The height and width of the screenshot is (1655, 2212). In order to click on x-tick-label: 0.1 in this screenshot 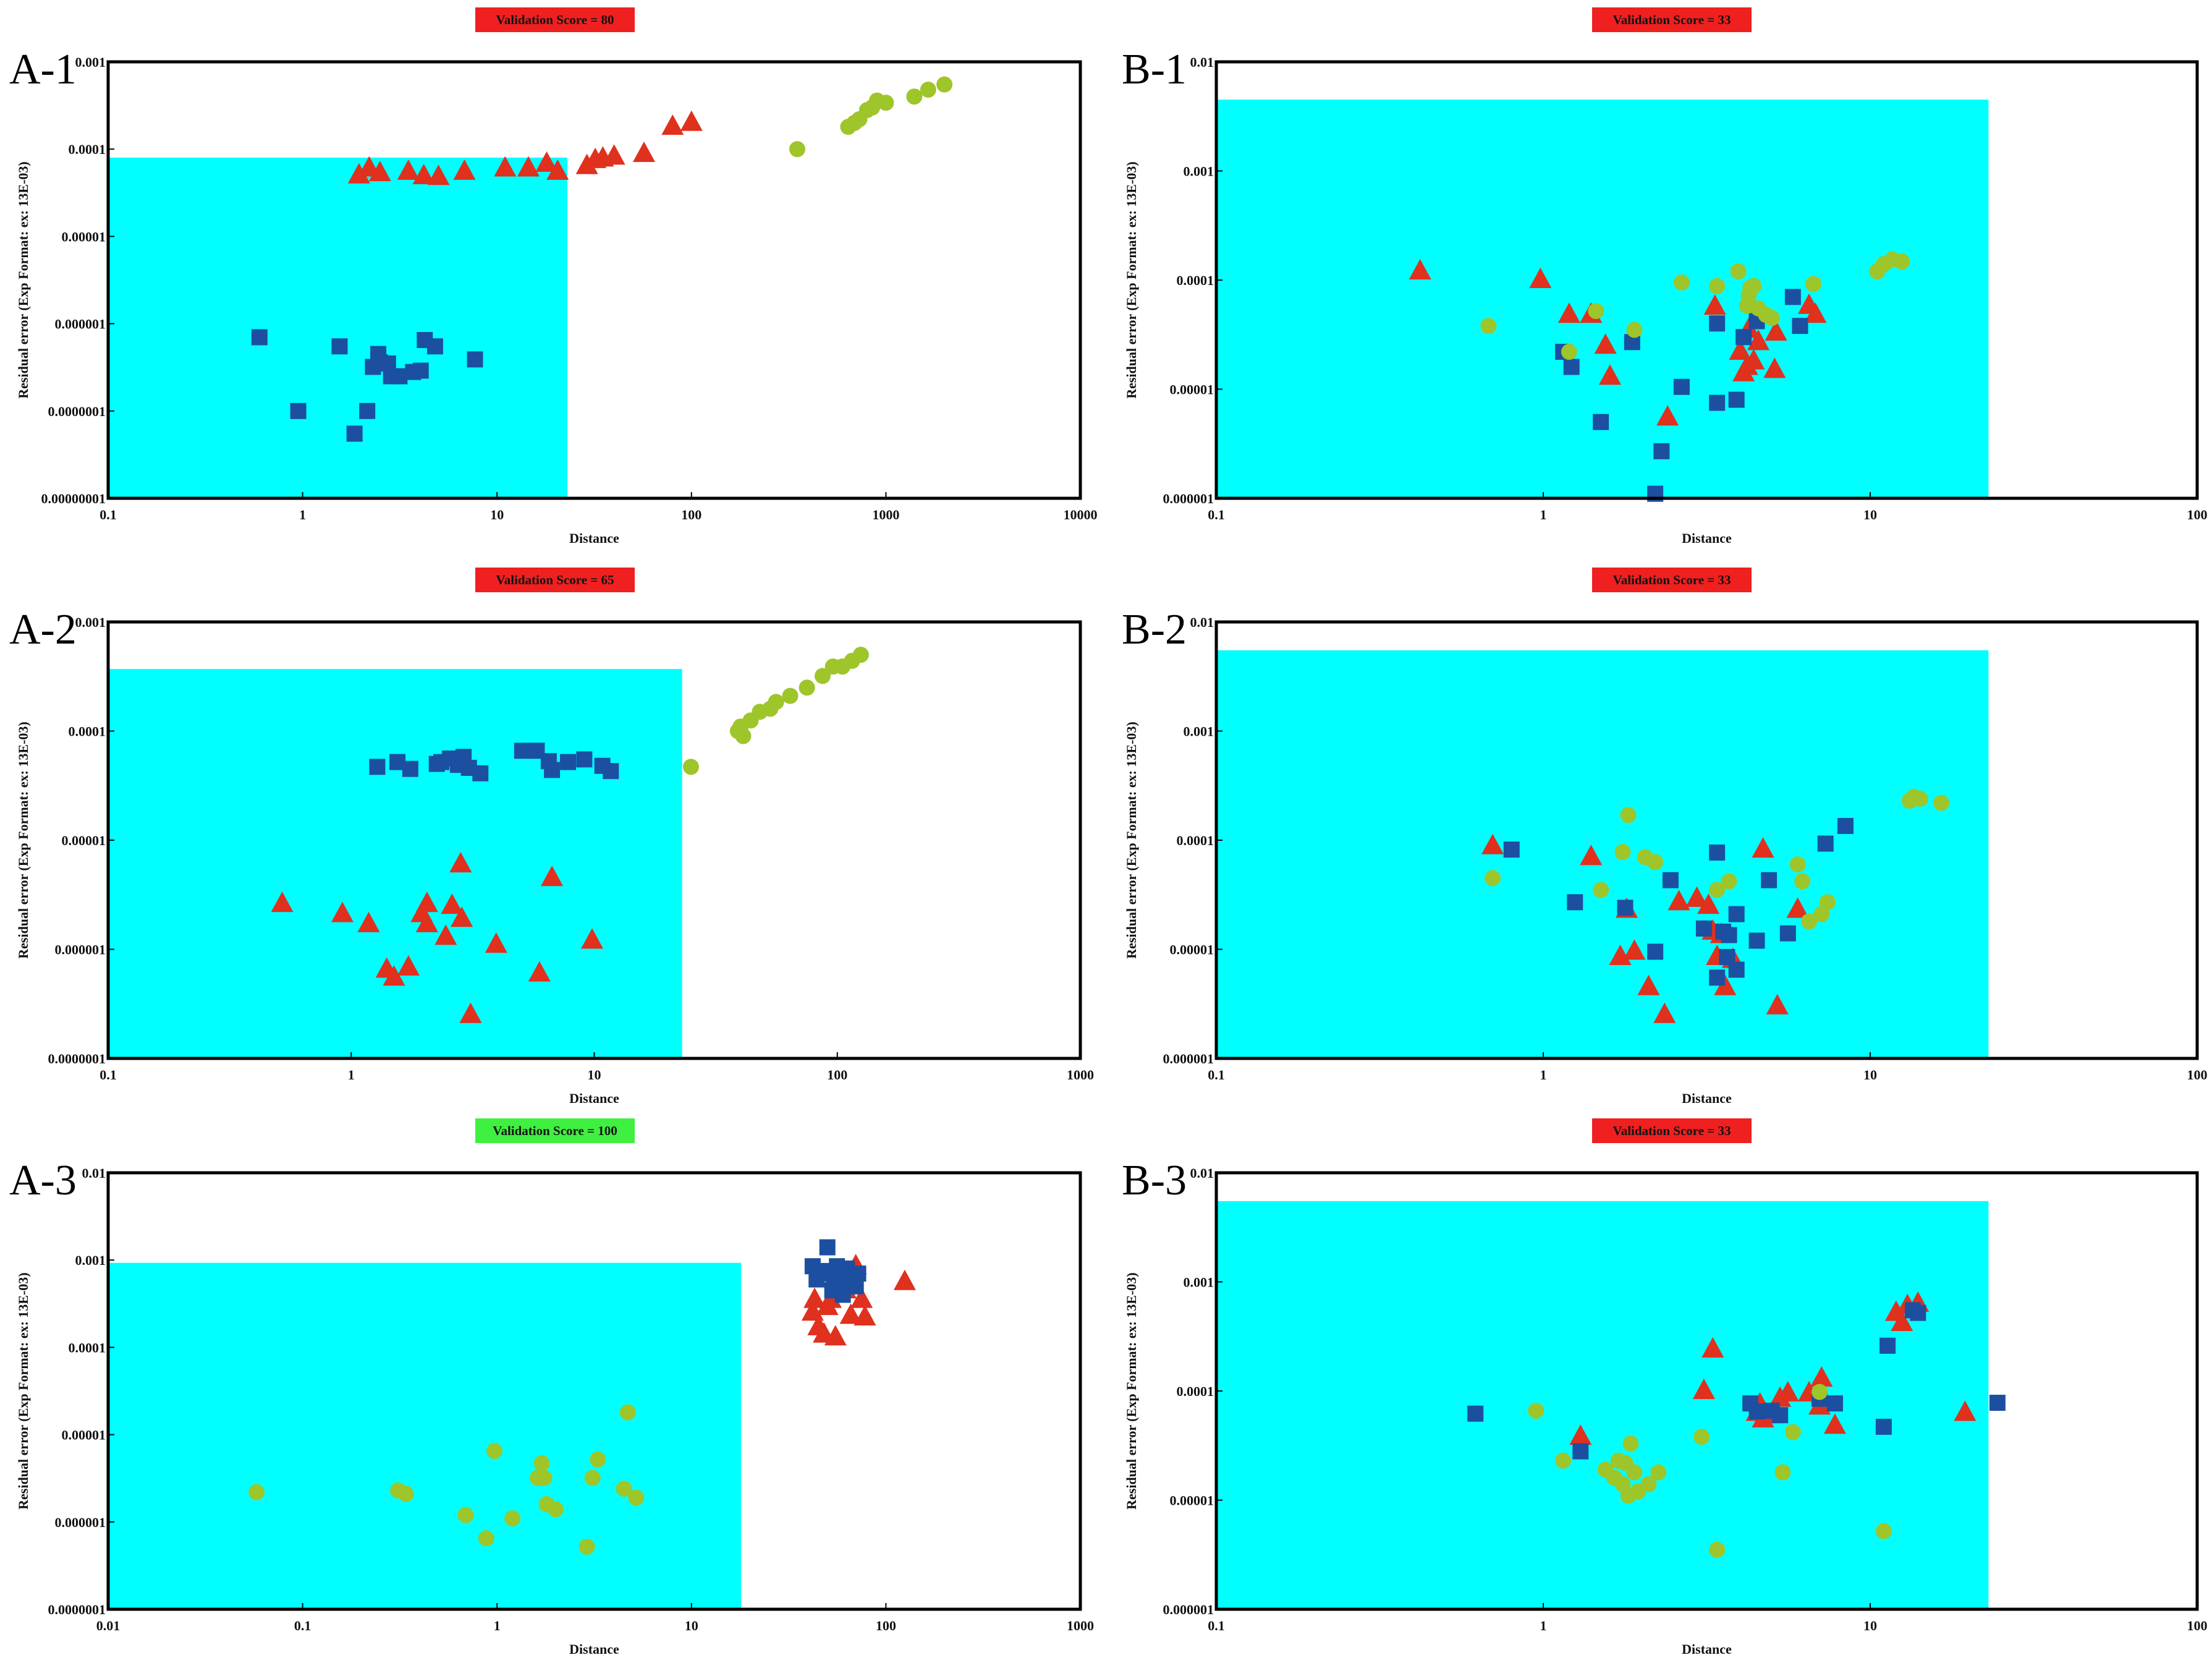, I will do `click(1217, 1075)`.